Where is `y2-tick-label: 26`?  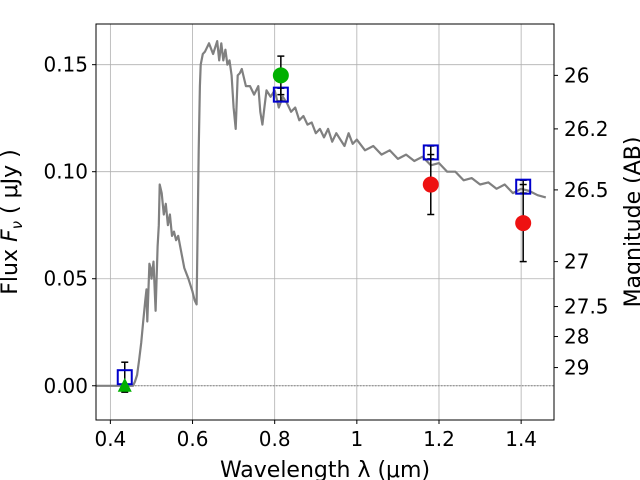
y2-tick-label: 26 is located at coordinates (576, 75).